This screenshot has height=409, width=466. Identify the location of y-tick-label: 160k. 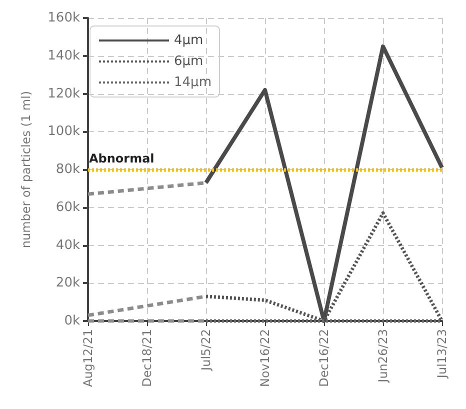
(64, 18).